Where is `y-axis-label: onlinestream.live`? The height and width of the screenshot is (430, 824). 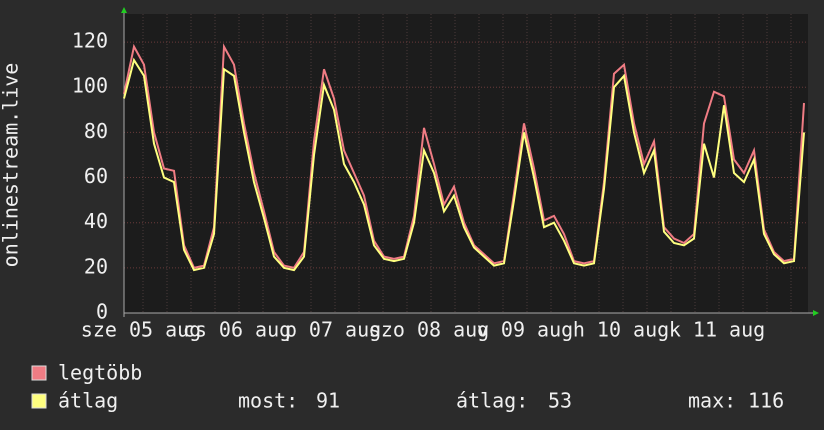 y-axis-label: onlinestream.live is located at coordinates (11, 165).